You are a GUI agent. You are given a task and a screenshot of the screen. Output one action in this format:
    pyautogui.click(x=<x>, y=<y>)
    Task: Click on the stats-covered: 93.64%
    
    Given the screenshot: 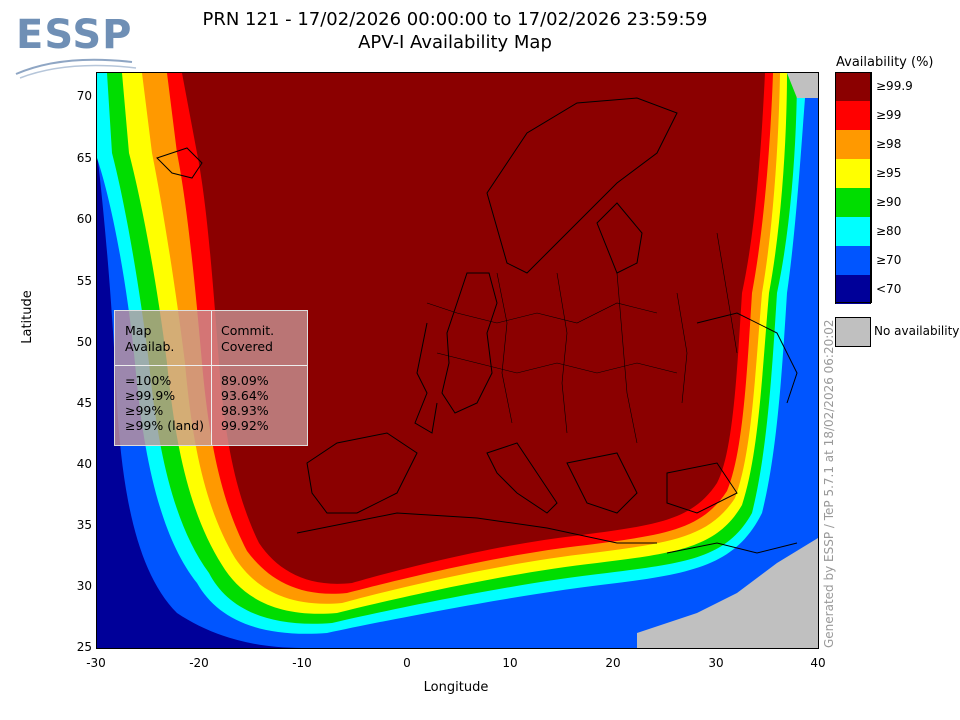 What is the action you would take?
    pyautogui.click(x=245, y=395)
    